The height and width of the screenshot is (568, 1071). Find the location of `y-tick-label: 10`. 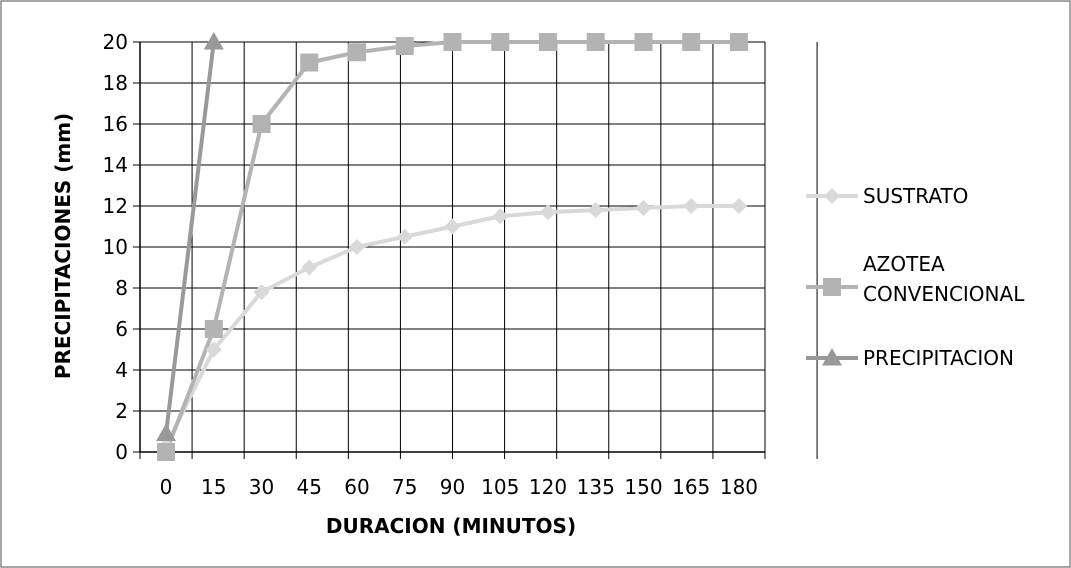

y-tick-label: 10 is located at coordinates (115, 247).